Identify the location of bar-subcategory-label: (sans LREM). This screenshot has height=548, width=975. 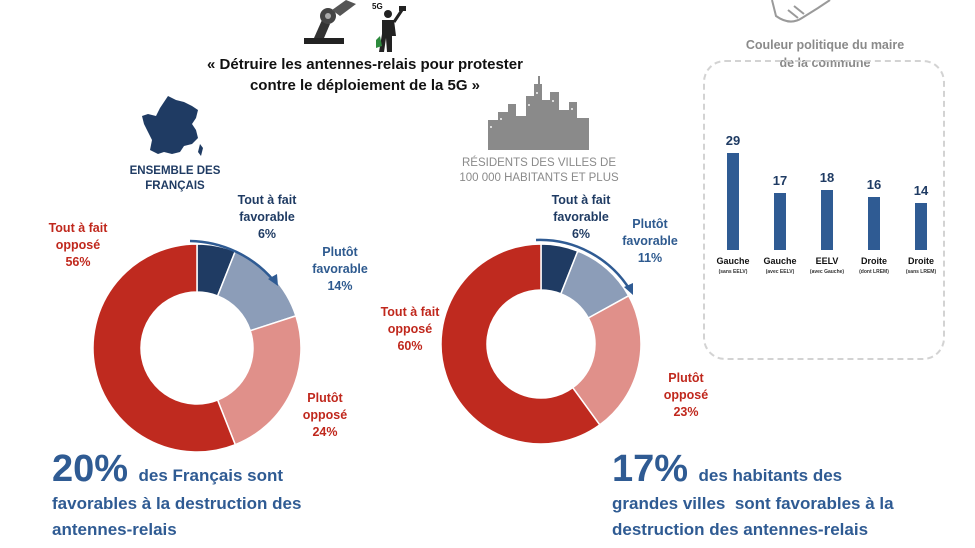
(921, 272).